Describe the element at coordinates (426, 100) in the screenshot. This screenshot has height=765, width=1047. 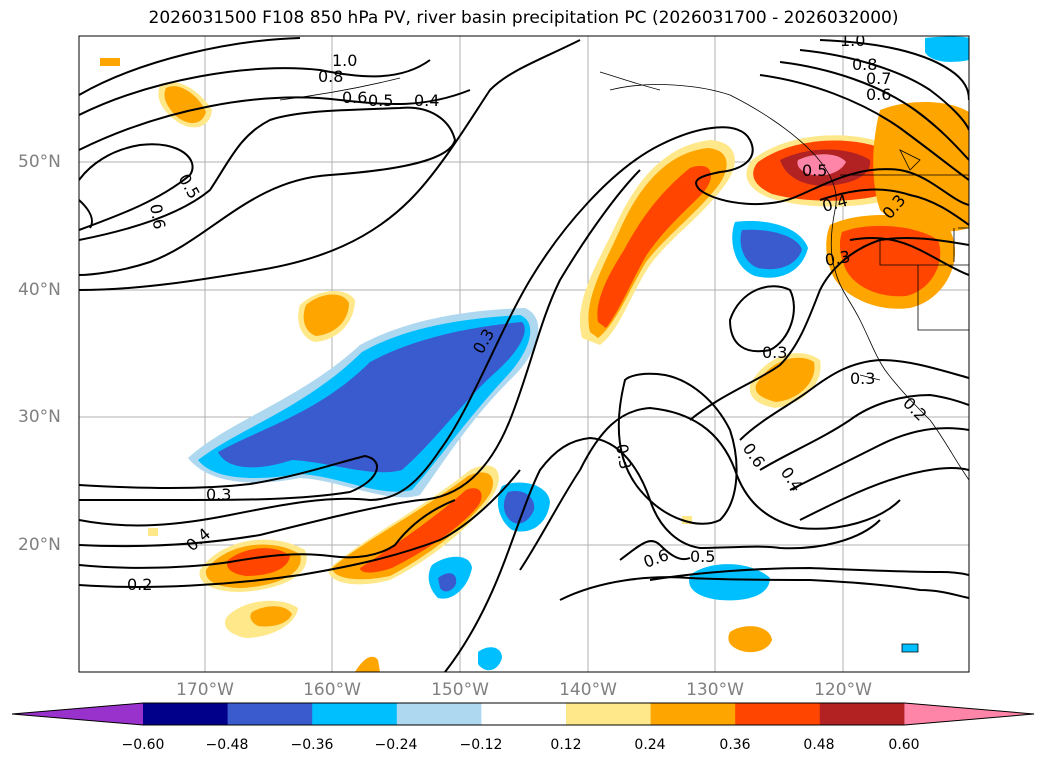
I see `contour-label: 0.4` at that location.